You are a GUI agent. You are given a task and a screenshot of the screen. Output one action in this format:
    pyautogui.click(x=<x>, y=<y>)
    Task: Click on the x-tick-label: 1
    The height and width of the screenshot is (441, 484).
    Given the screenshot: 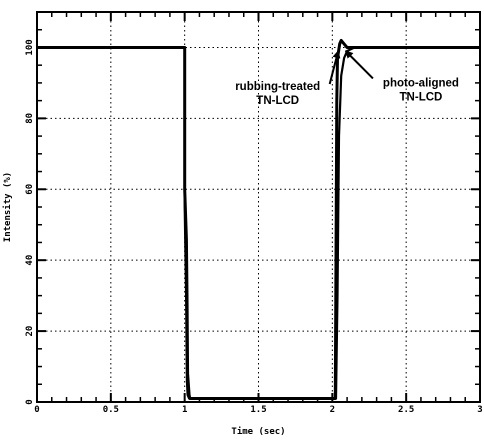 What is the action you would take?
    pyautogui.click(x=184, y=410)
    